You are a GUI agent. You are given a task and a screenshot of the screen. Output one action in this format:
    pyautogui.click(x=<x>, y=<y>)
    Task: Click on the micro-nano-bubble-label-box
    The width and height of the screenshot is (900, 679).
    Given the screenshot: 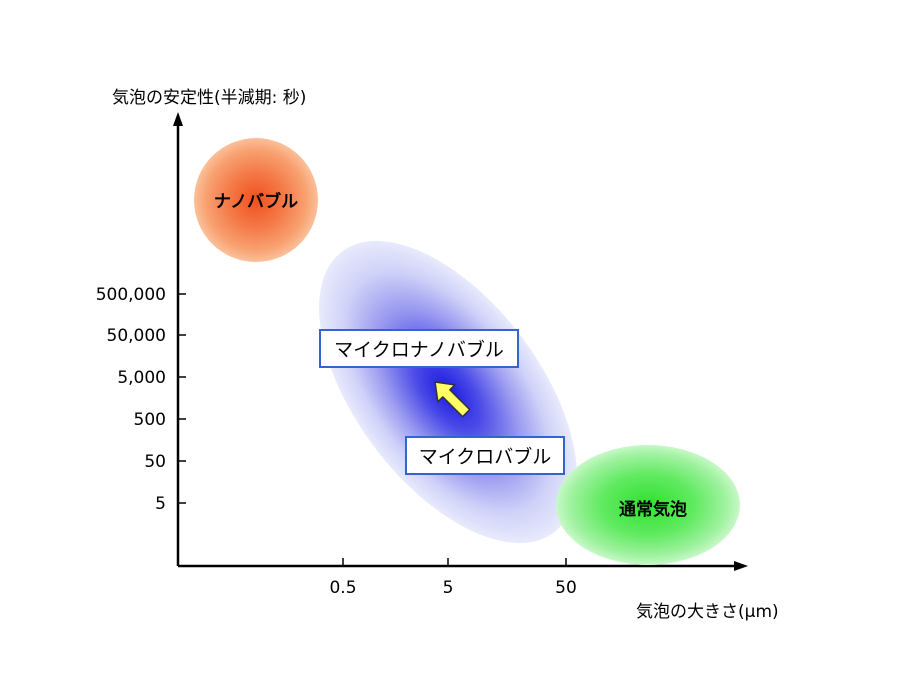 What is the action you would take?
    pyautogui.click(x=419, y=348)
    